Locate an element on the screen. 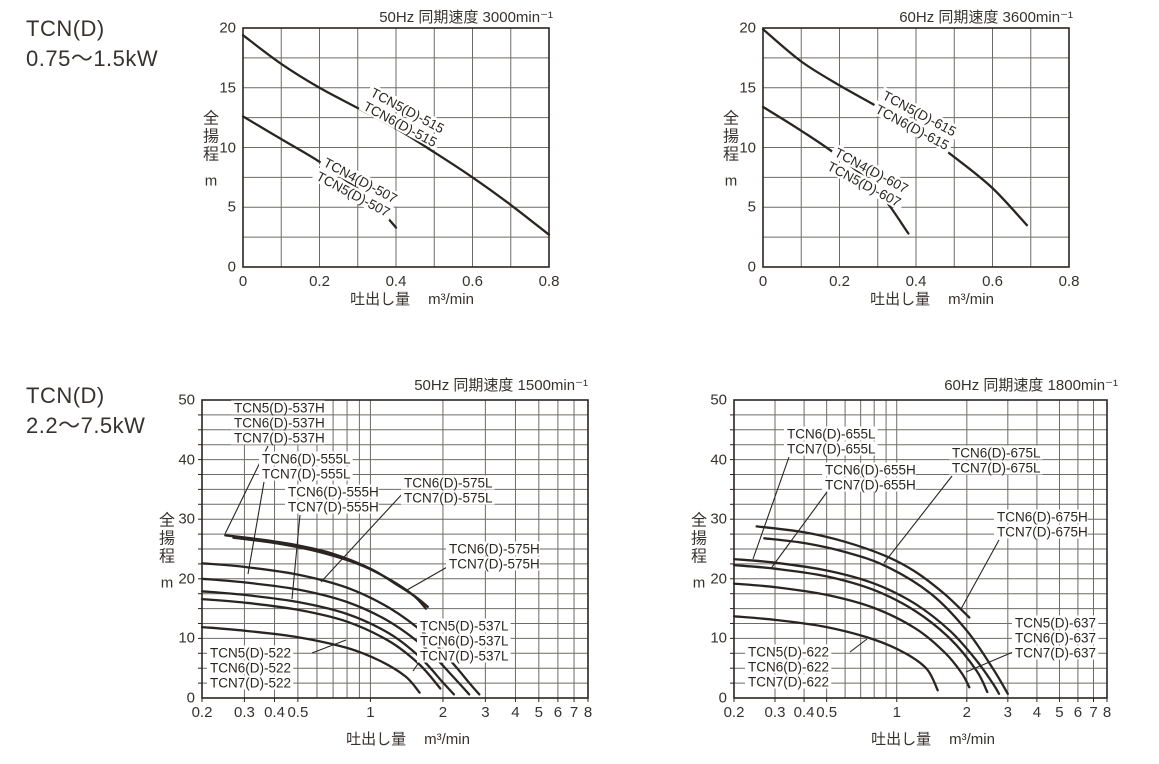 This screenshot has width=1159, height=764. x-tick-label: 0.6 is located at coordinates (992, 281).